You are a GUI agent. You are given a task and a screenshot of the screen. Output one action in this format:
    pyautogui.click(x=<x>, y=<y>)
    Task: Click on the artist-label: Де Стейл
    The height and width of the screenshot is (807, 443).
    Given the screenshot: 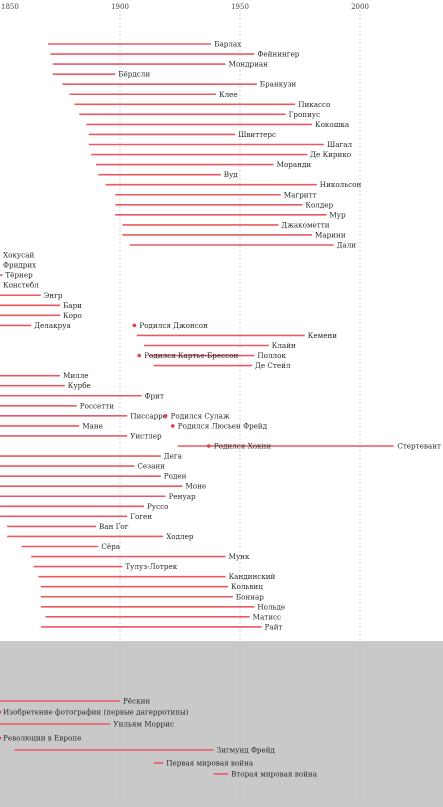 What is the action you would take?
    pyautogui.click(x=273, y=365)
    